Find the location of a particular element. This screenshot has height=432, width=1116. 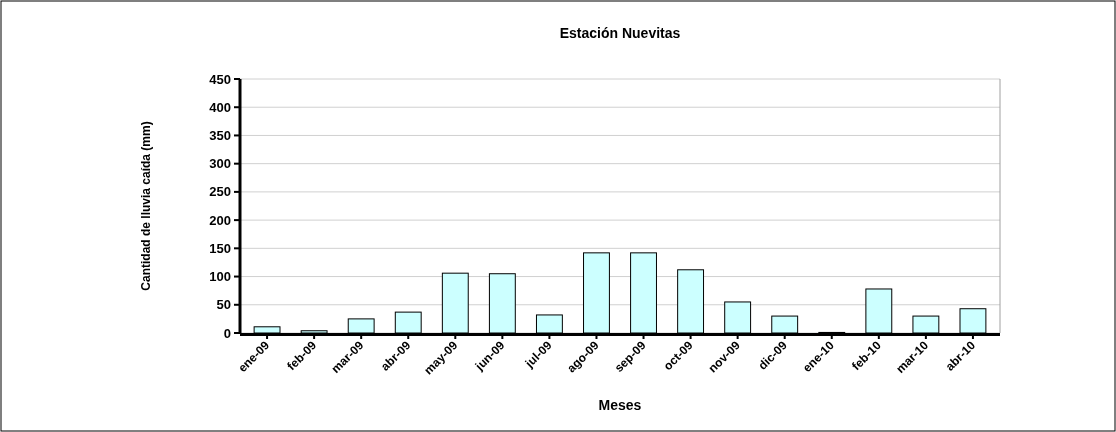

y-tick-label: 450 is located at coordinates (220, 79).